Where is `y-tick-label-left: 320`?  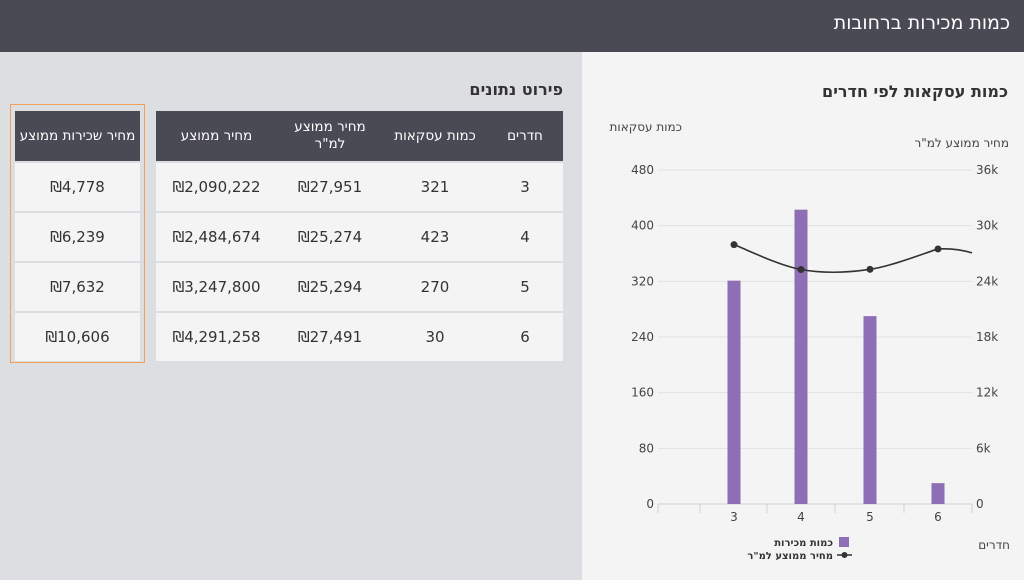 y-tick-label-left: 320 is located at coordinates (642, 281).